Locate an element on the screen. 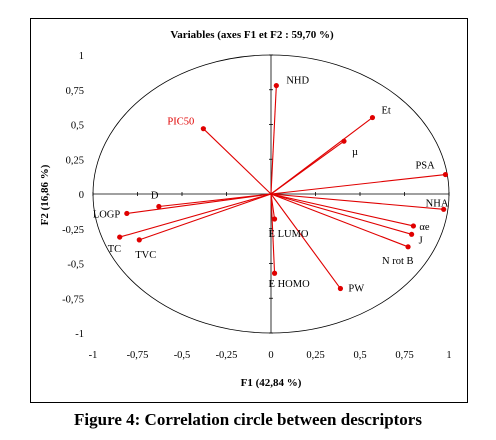 The width and height of the screenshot is (496, 440). x-tick-label: 0 is located at coordinates (270, 355).